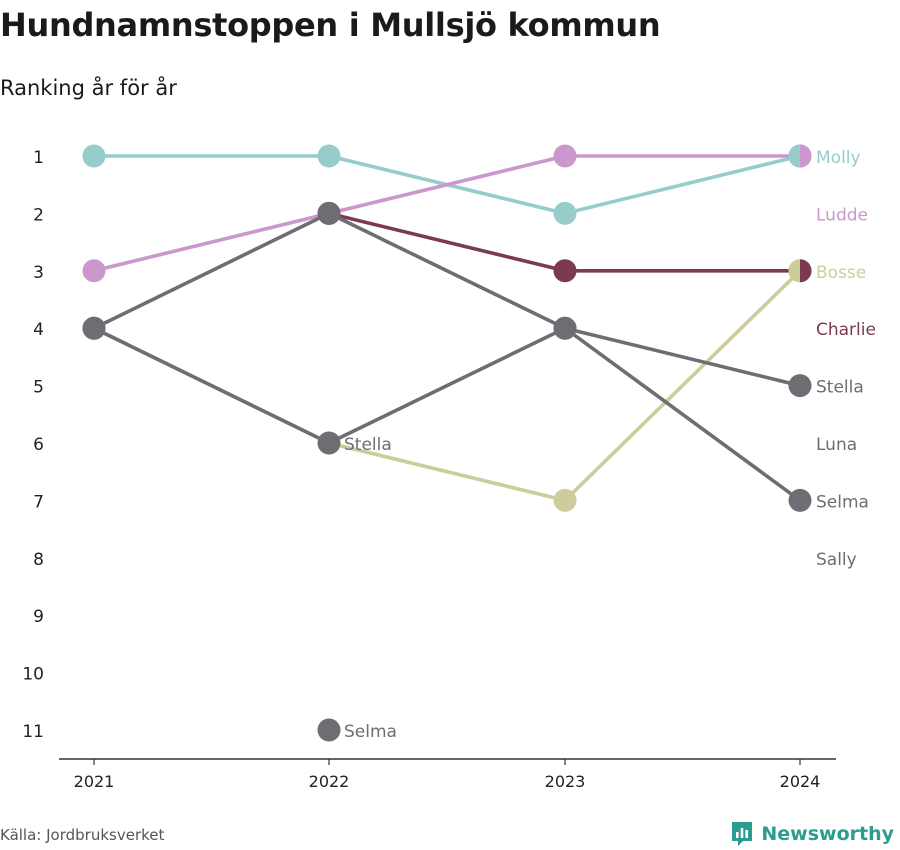 This screenshot has height=850, width=900. Describe the element at coordinates (38, 617) in the screenshot. I see `y-tick-label: 9` at that location.